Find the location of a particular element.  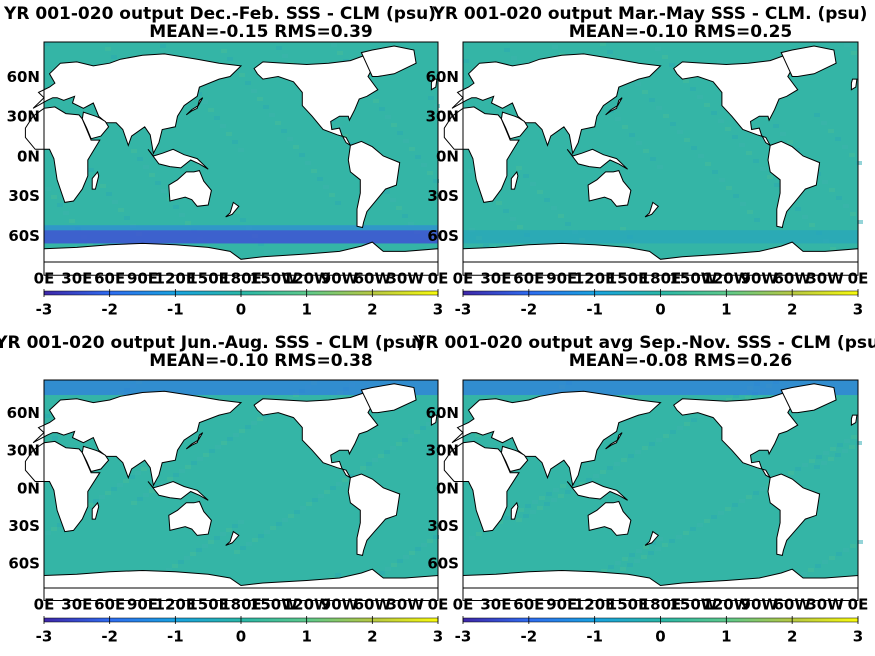

lat-tick-label: 0N is located at coordinates (447, 156).